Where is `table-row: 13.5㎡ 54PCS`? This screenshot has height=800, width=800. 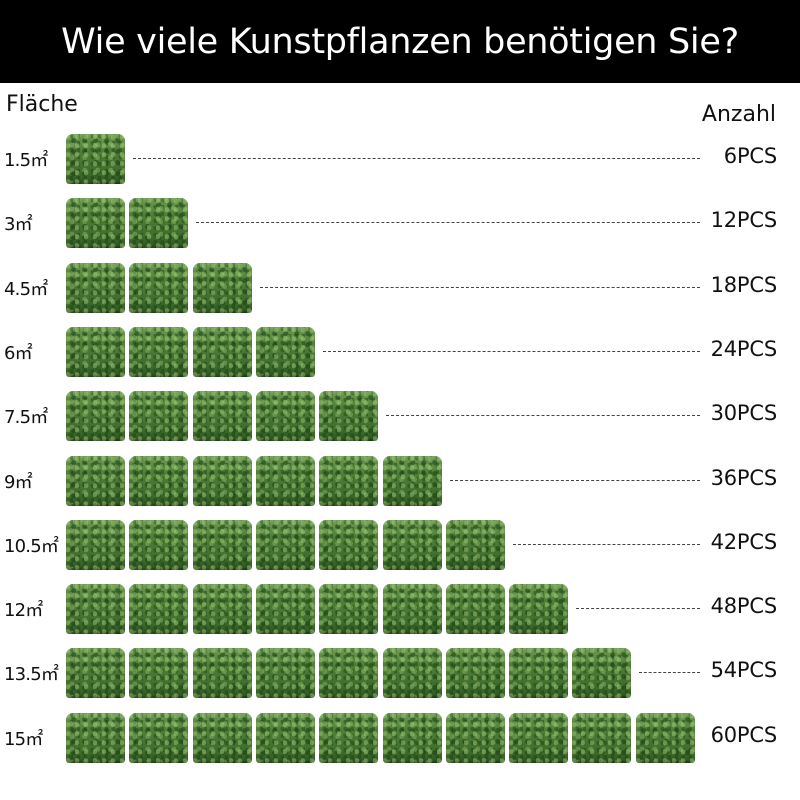 table-row: 13.5㎡ 54PCS is located at coordinates (400, 673).